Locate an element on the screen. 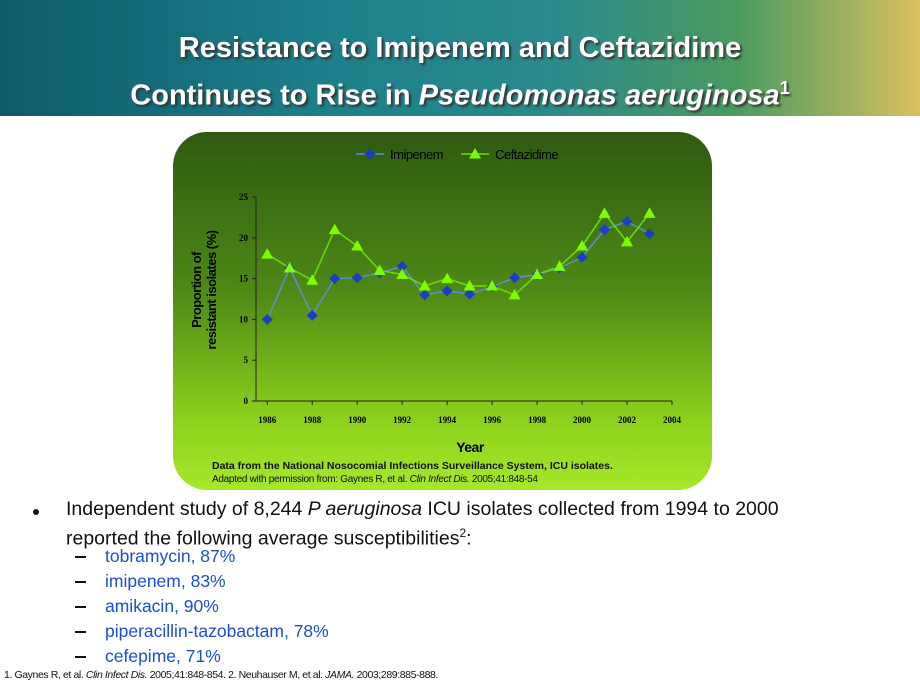 The height and width of the screenshot is (690, 920). sub-bullet-text: tobramycin, 87% is located at coordinates (170, 556).